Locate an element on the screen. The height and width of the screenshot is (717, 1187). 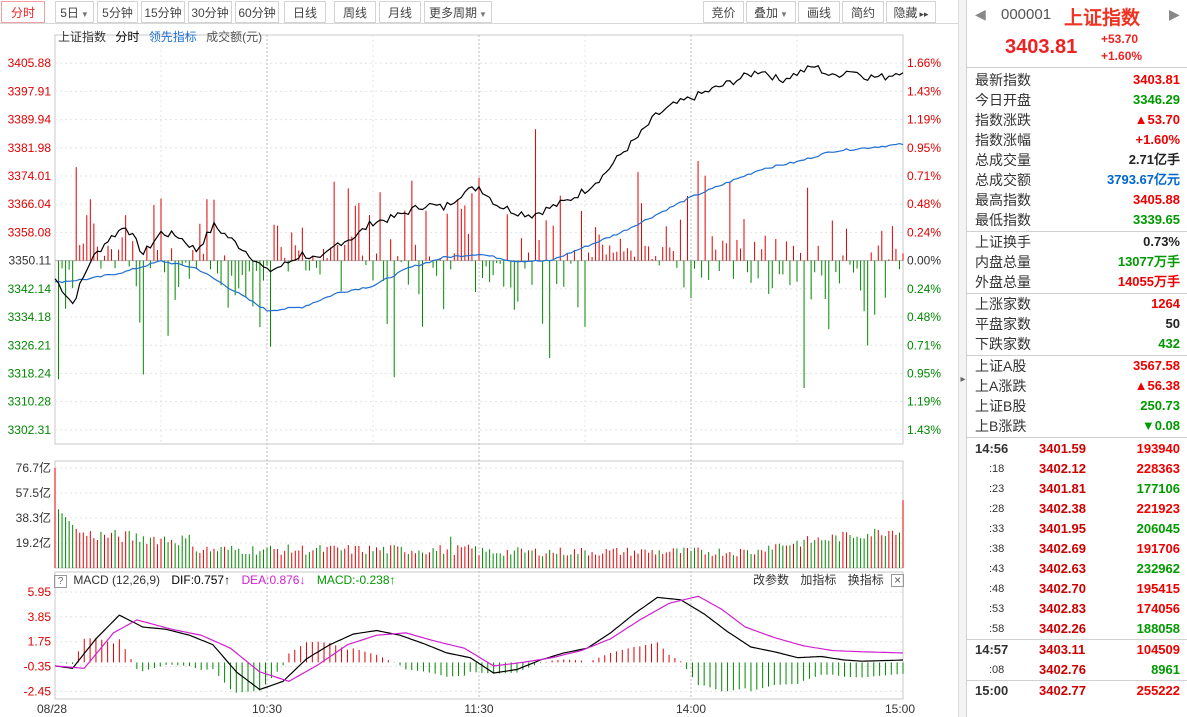
tool-button-label: 简约 is located at coordinates (862, 13).